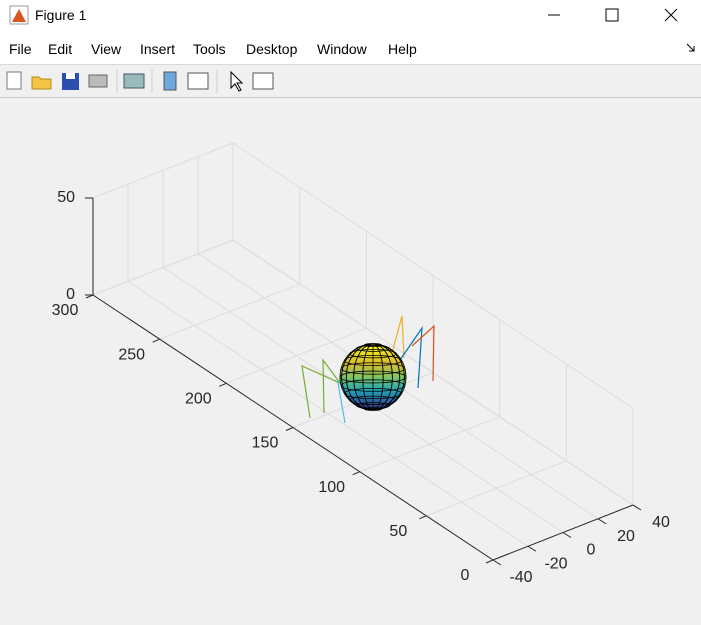 The image size is (701, 625). What do you see at coordinates (612, 15) in the screenshot?
I see `maximize-button` at bounding box center [612, 15].